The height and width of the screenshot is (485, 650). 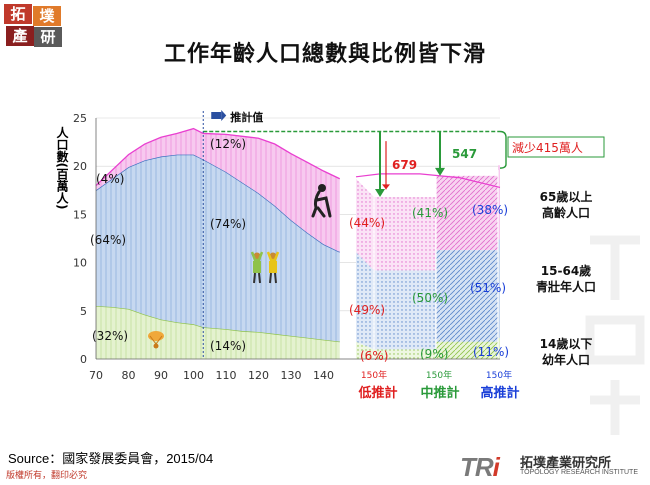 What do you see at coordinates (218, 156) in the screenshot?
I see `area-elderly-line` at bounding box center [218, 156].